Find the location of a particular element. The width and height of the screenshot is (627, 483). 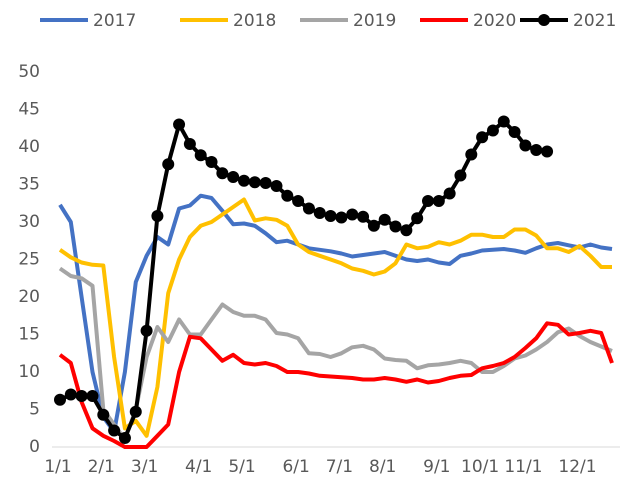

legend-label: 2017 is located at coordinates (114, 21).